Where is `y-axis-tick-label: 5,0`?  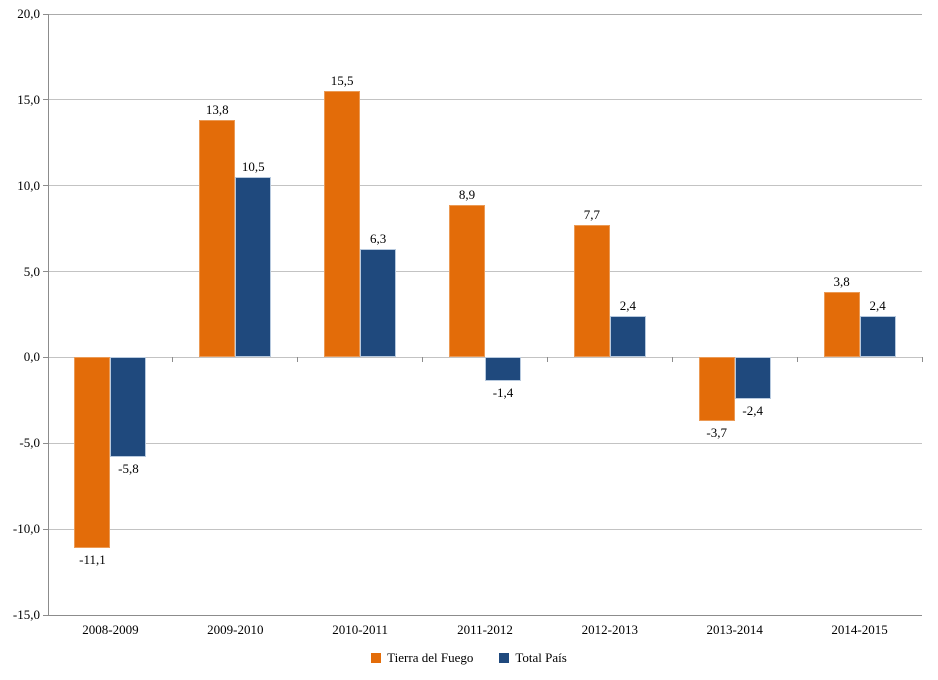 y-axis-tick-label: 5,0 is located at coordinates (31, 271).